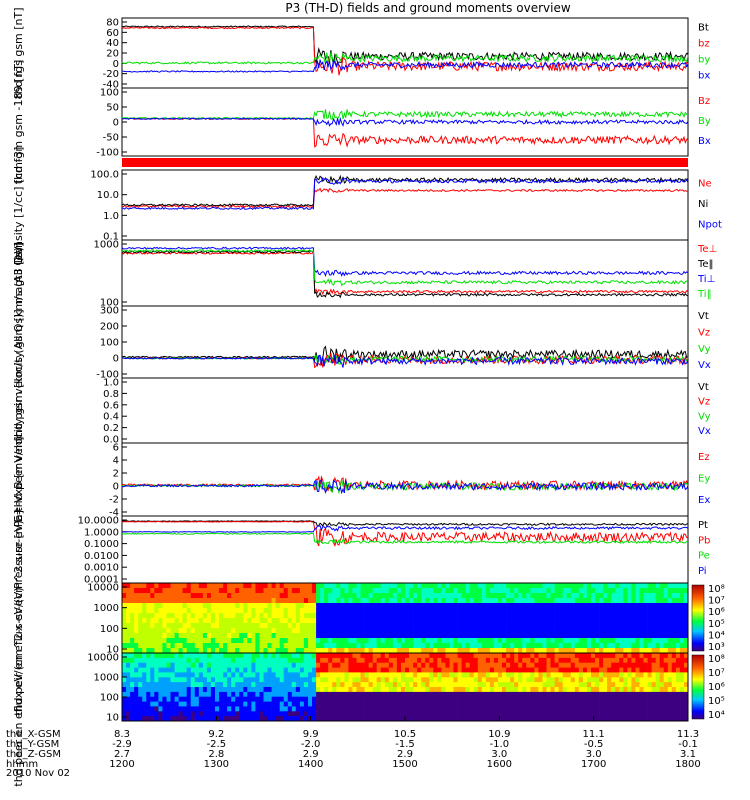  What do you see at coordinates (405, 274) in the screenshot?
I see `series-trace` at bounding box center [405, 274].